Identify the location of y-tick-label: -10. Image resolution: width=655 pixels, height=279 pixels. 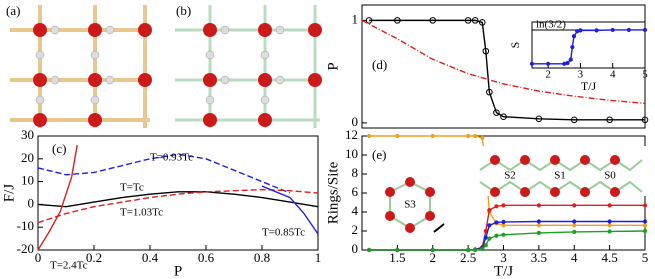
(25, 225).